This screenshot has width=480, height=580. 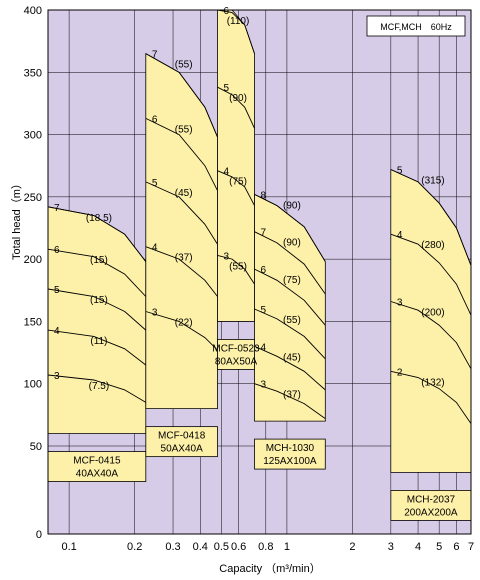 I want to click on y-tick-label: 250, so click(x=33, y=198).